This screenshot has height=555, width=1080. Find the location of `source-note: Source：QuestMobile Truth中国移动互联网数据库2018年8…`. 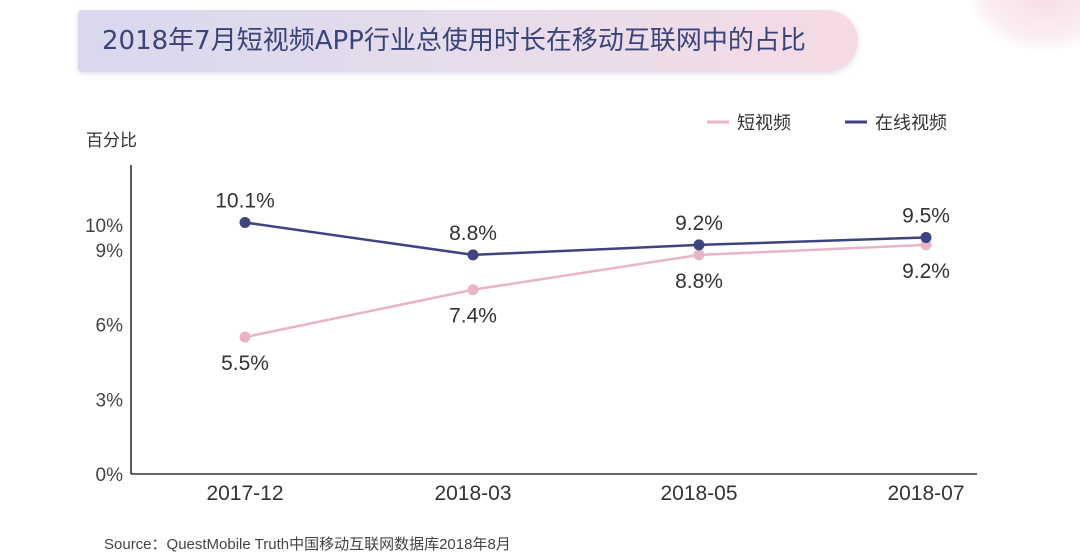

source-note: Source：QuestMobile Truth中国移动互联网数据库2018年8… is located at coordinates (307, 544).